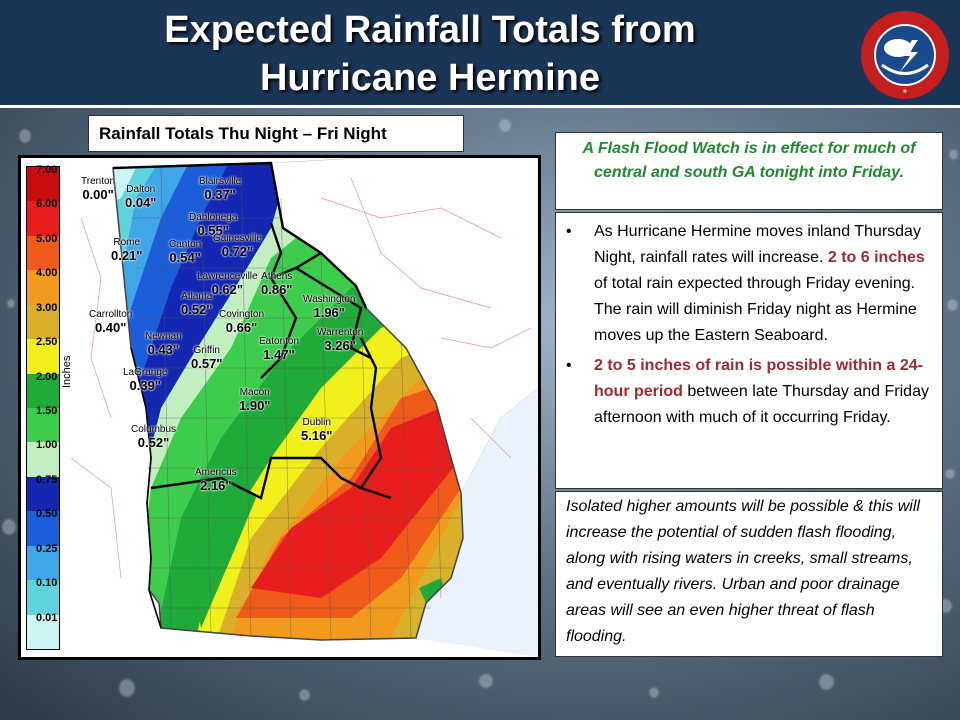  I want to click on city-label: Blairsville 0.37", so click(220, 189).